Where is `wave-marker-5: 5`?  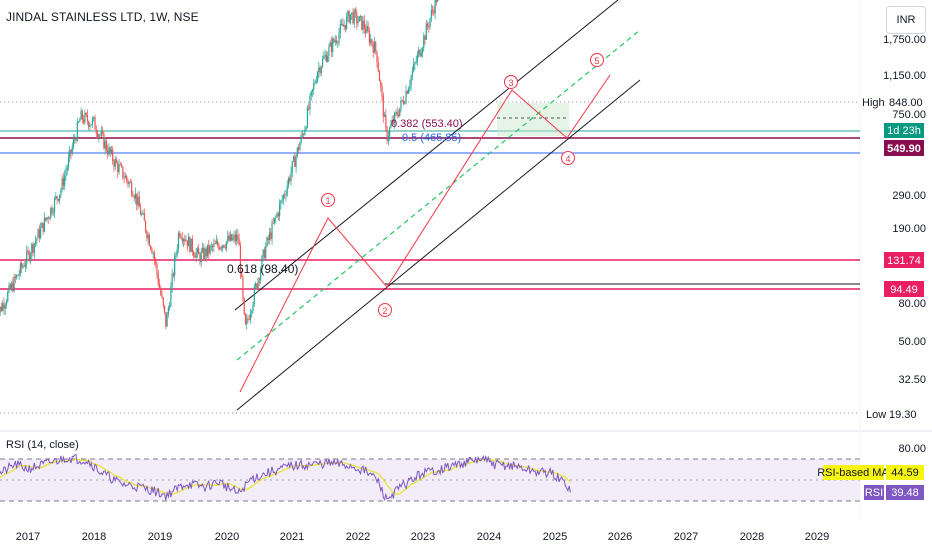 wave-marker-5: 5 is located at coordinates (597, 60).